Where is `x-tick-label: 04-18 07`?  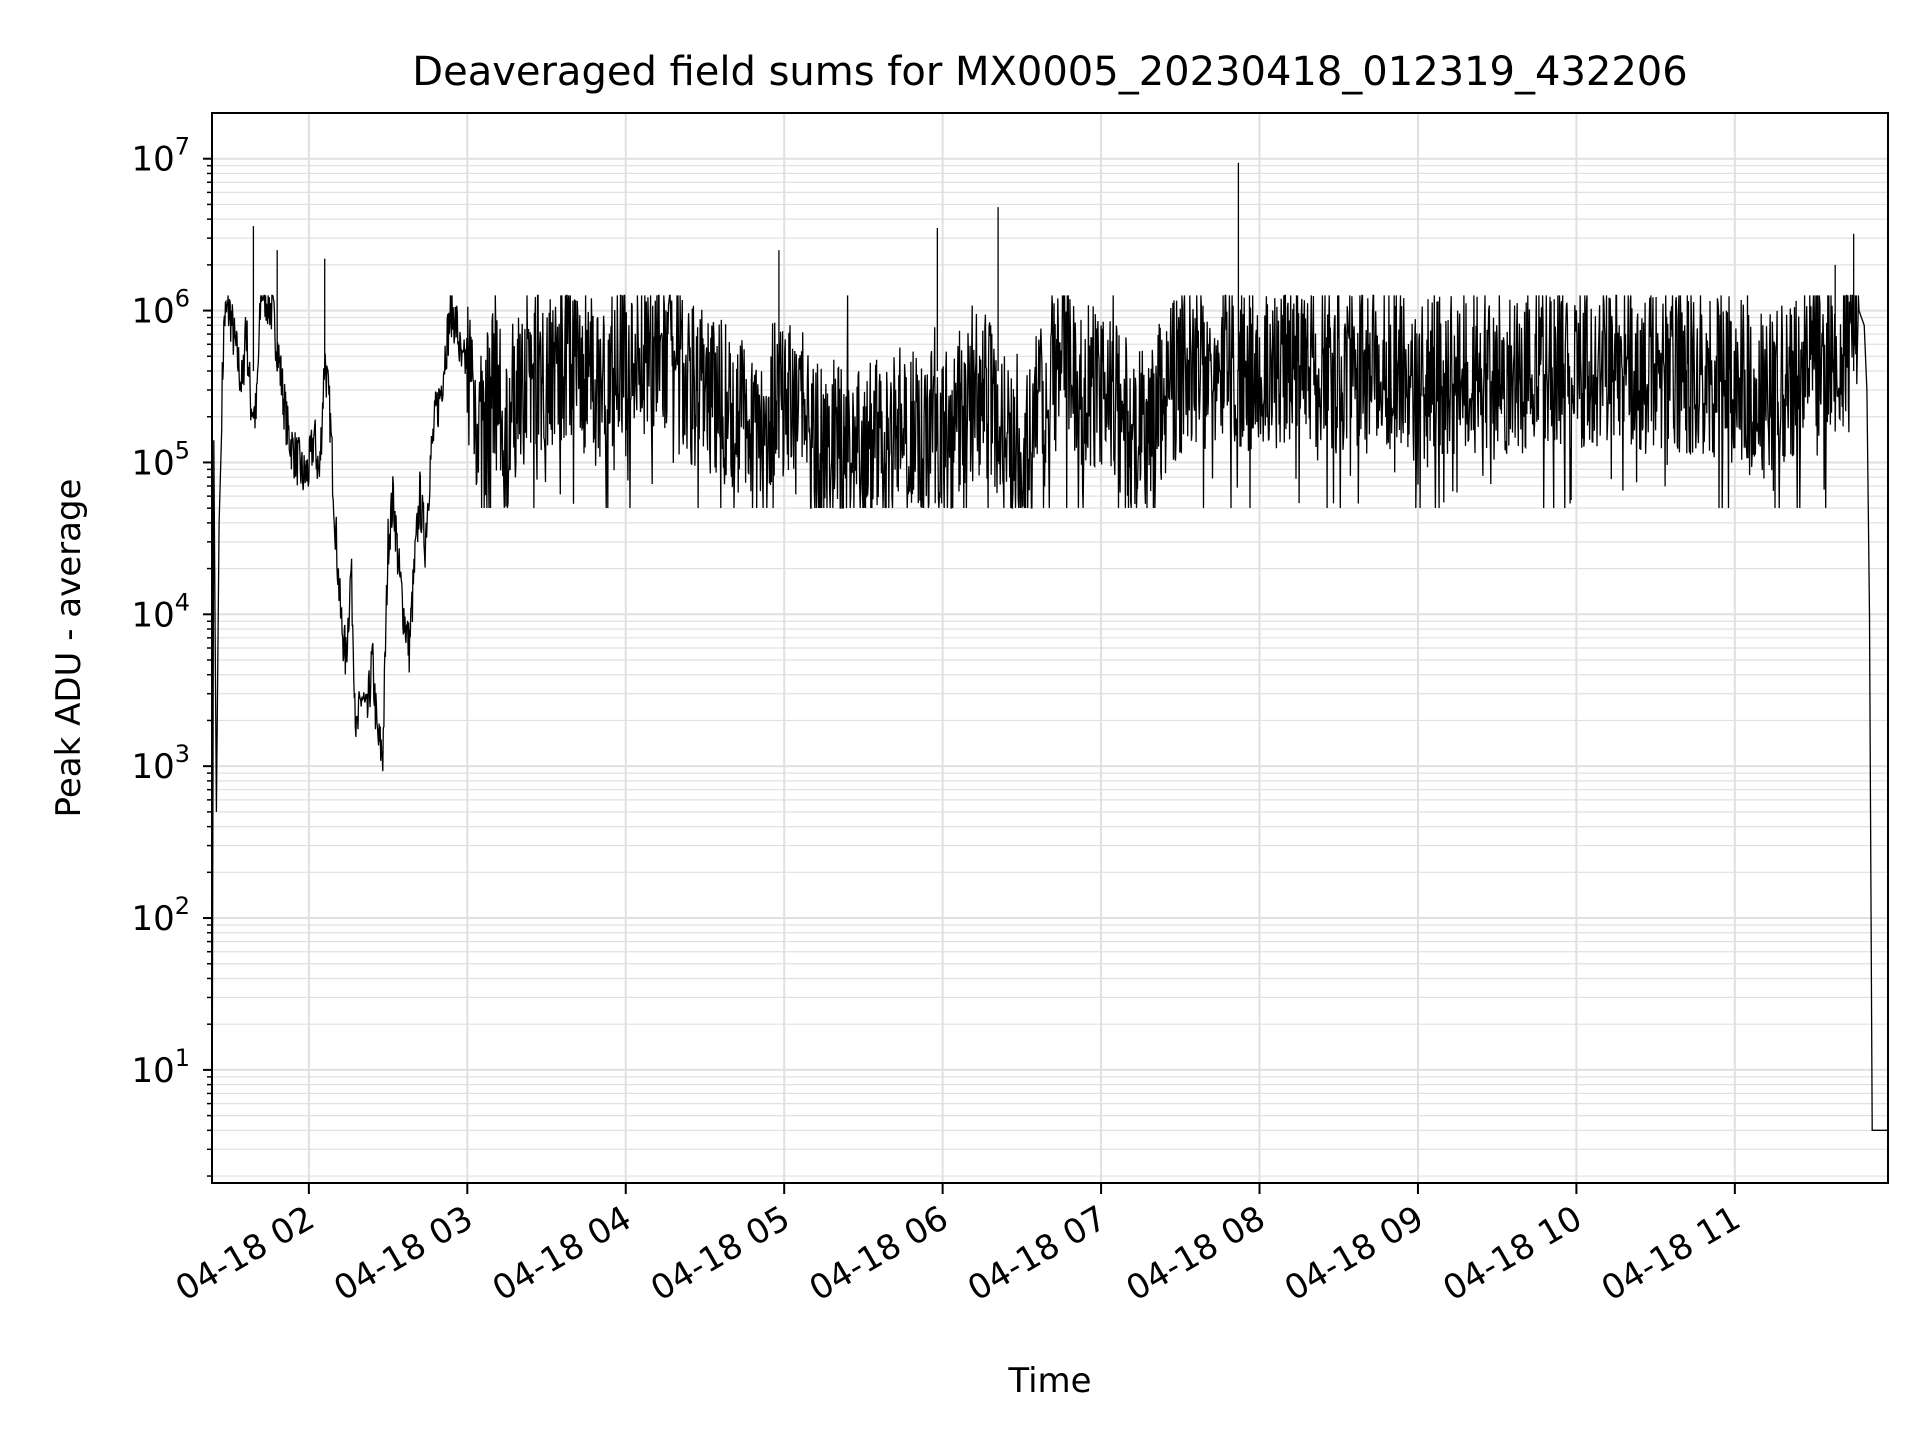
x-tick-label: 04-18 07 is located at coordinates (1037, 1253).